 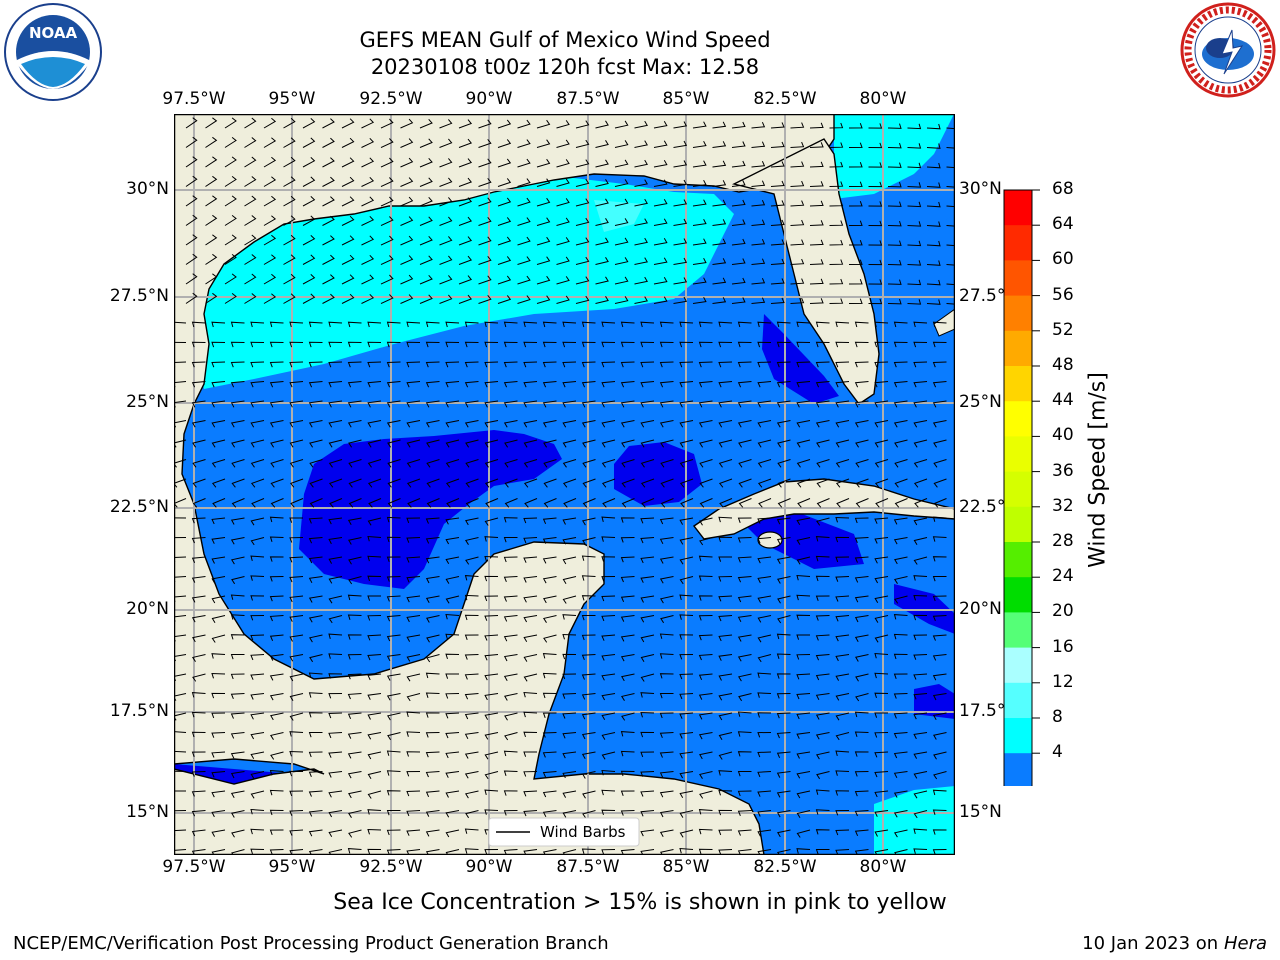 What do you see at coordinates (1063, 576) in the screenshot?
I see `colorbar-tick-label: 24` at bounding box center [1063, 576].